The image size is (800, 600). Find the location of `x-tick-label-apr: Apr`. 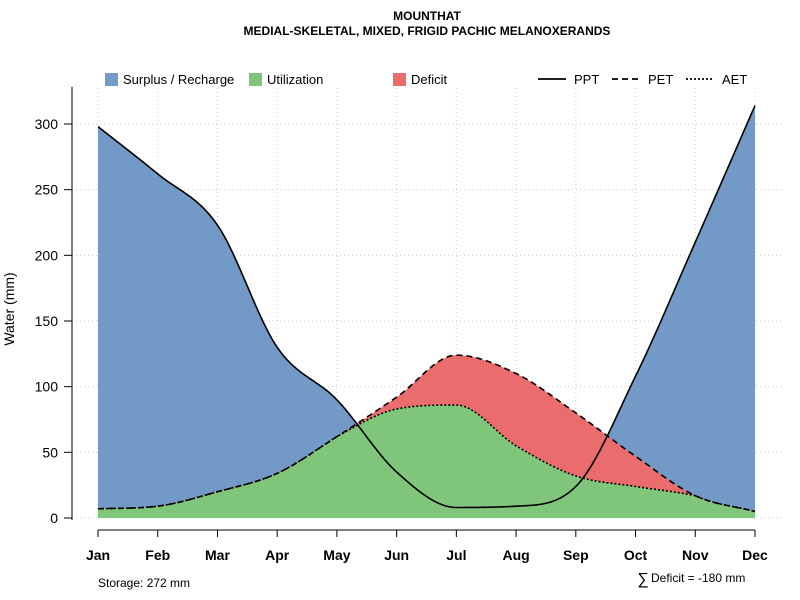

x-tick-label-apr: Apr is located at coordinates (277, 555).